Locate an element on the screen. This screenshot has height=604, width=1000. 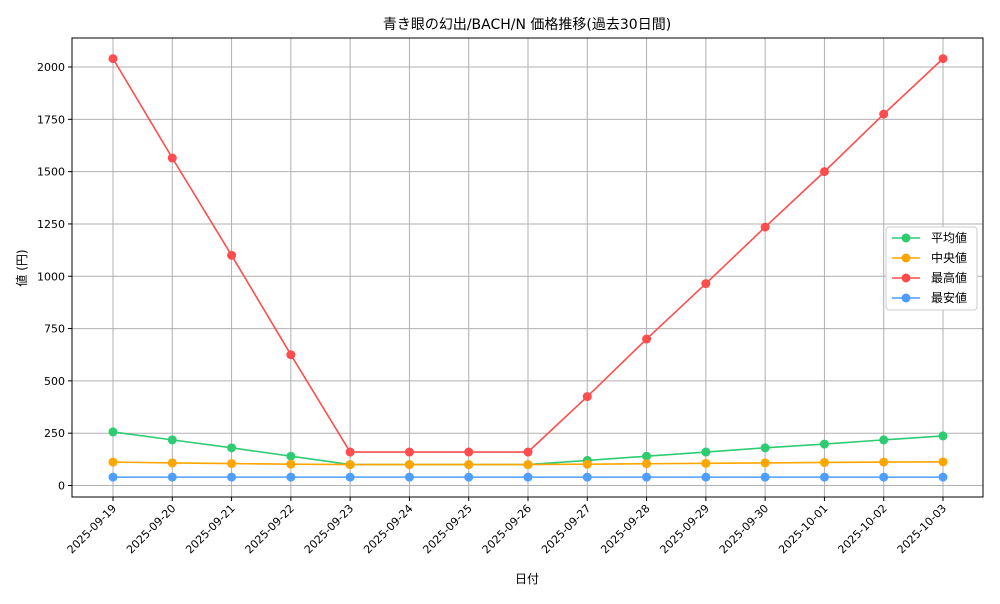
legend-label: 平均値 is located at coordinates (949, 237).